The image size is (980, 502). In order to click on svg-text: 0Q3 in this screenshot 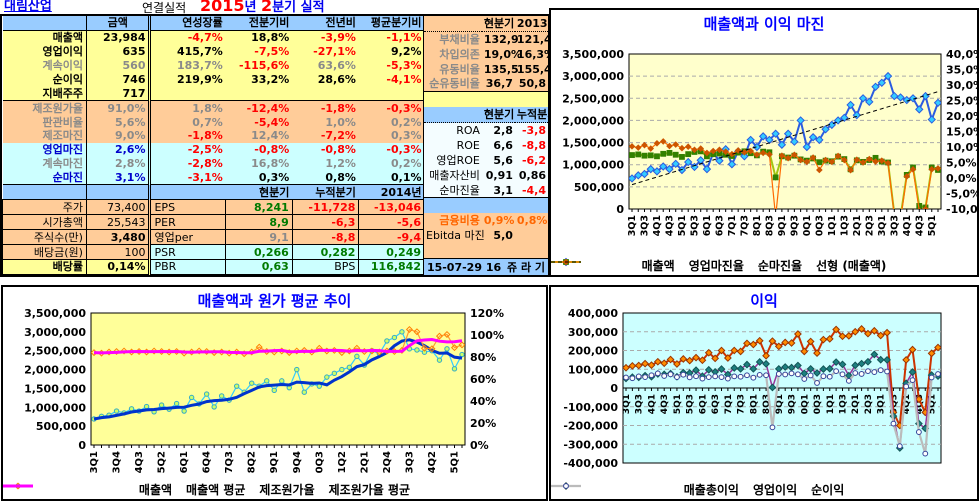, I will do `click(319, 462)`.